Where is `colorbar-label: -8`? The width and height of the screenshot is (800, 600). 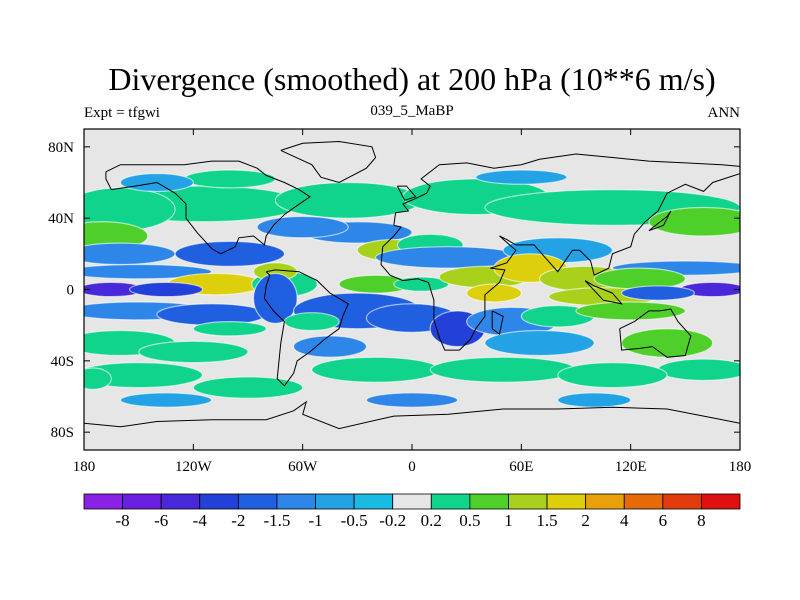 colorbar-label: -8 is located at coordinates (123, 520).